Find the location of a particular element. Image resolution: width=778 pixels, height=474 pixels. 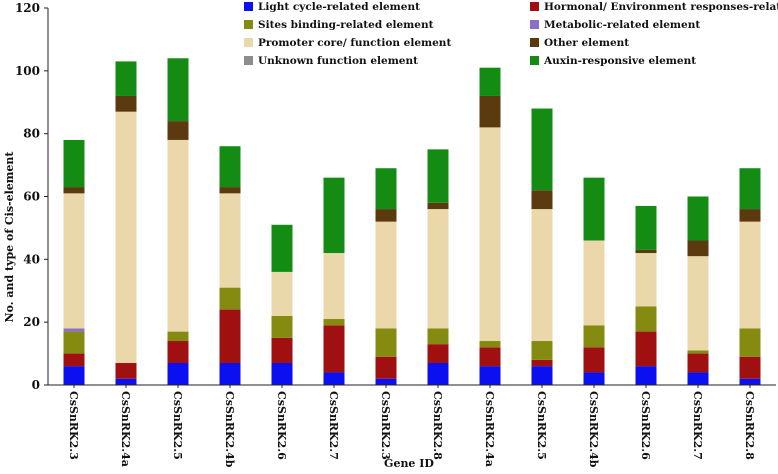

y-tick-label: 60 is located at coordinates (31, 197).